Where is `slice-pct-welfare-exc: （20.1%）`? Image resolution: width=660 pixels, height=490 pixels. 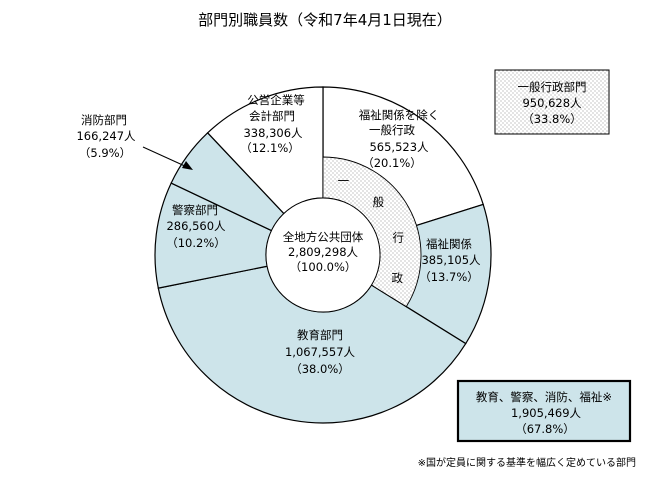
slice-pct-welfare-exc: （20.1%） is located at coordinates (392, 163).